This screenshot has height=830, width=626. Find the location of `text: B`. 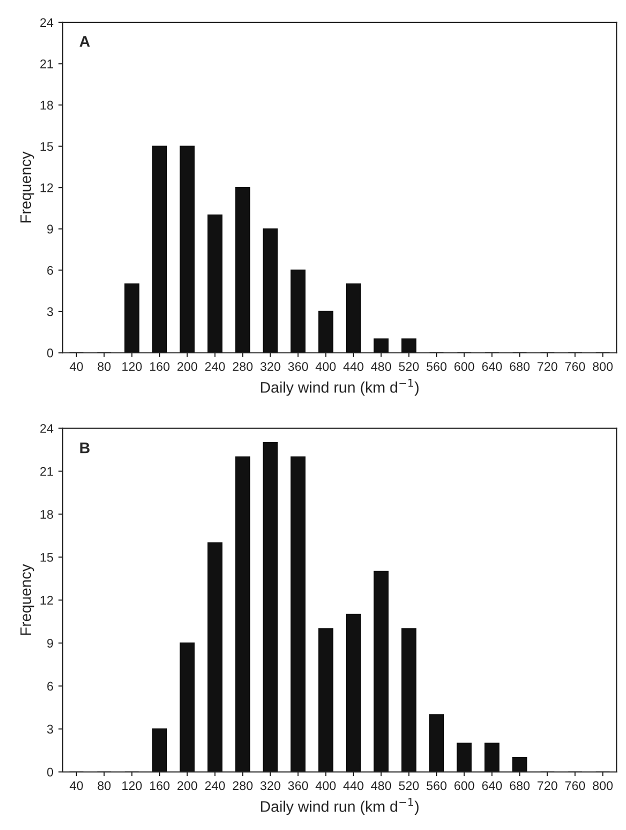

text: B is located at coordinates (85, 448).